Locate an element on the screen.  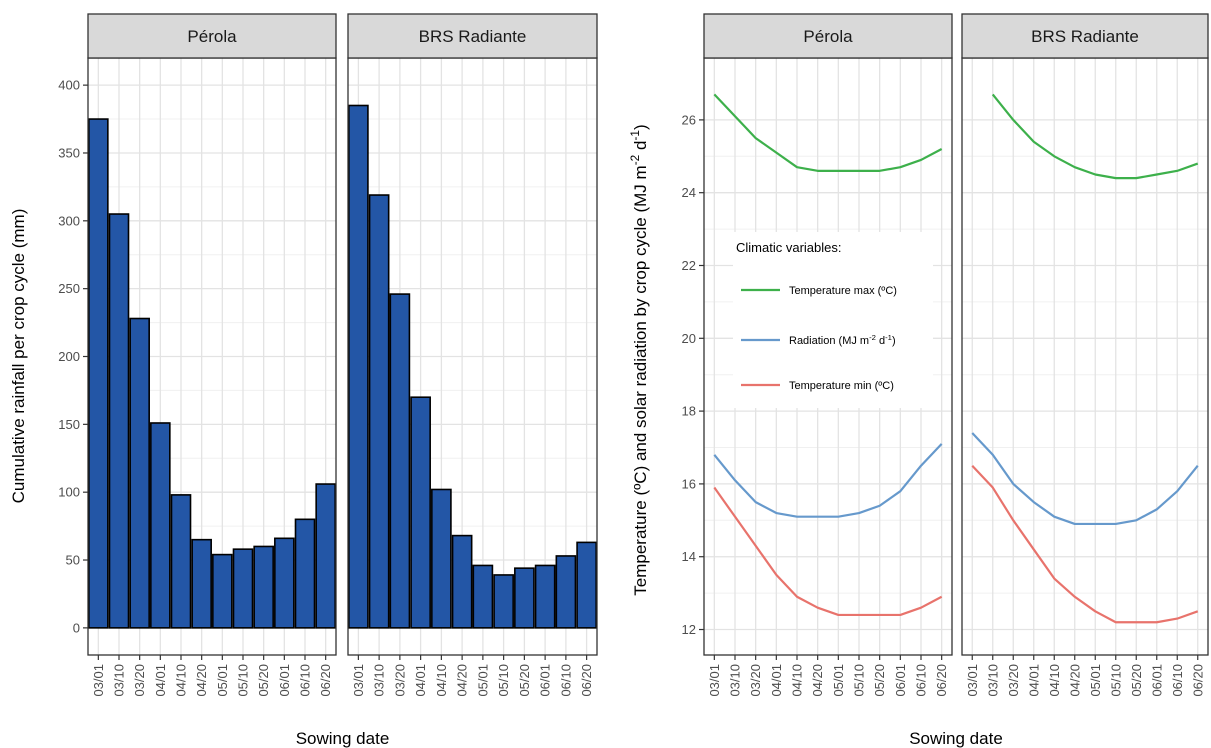
legend-label: Radiation (MJ m-2 d-1) is located at coordinates (842, 340).